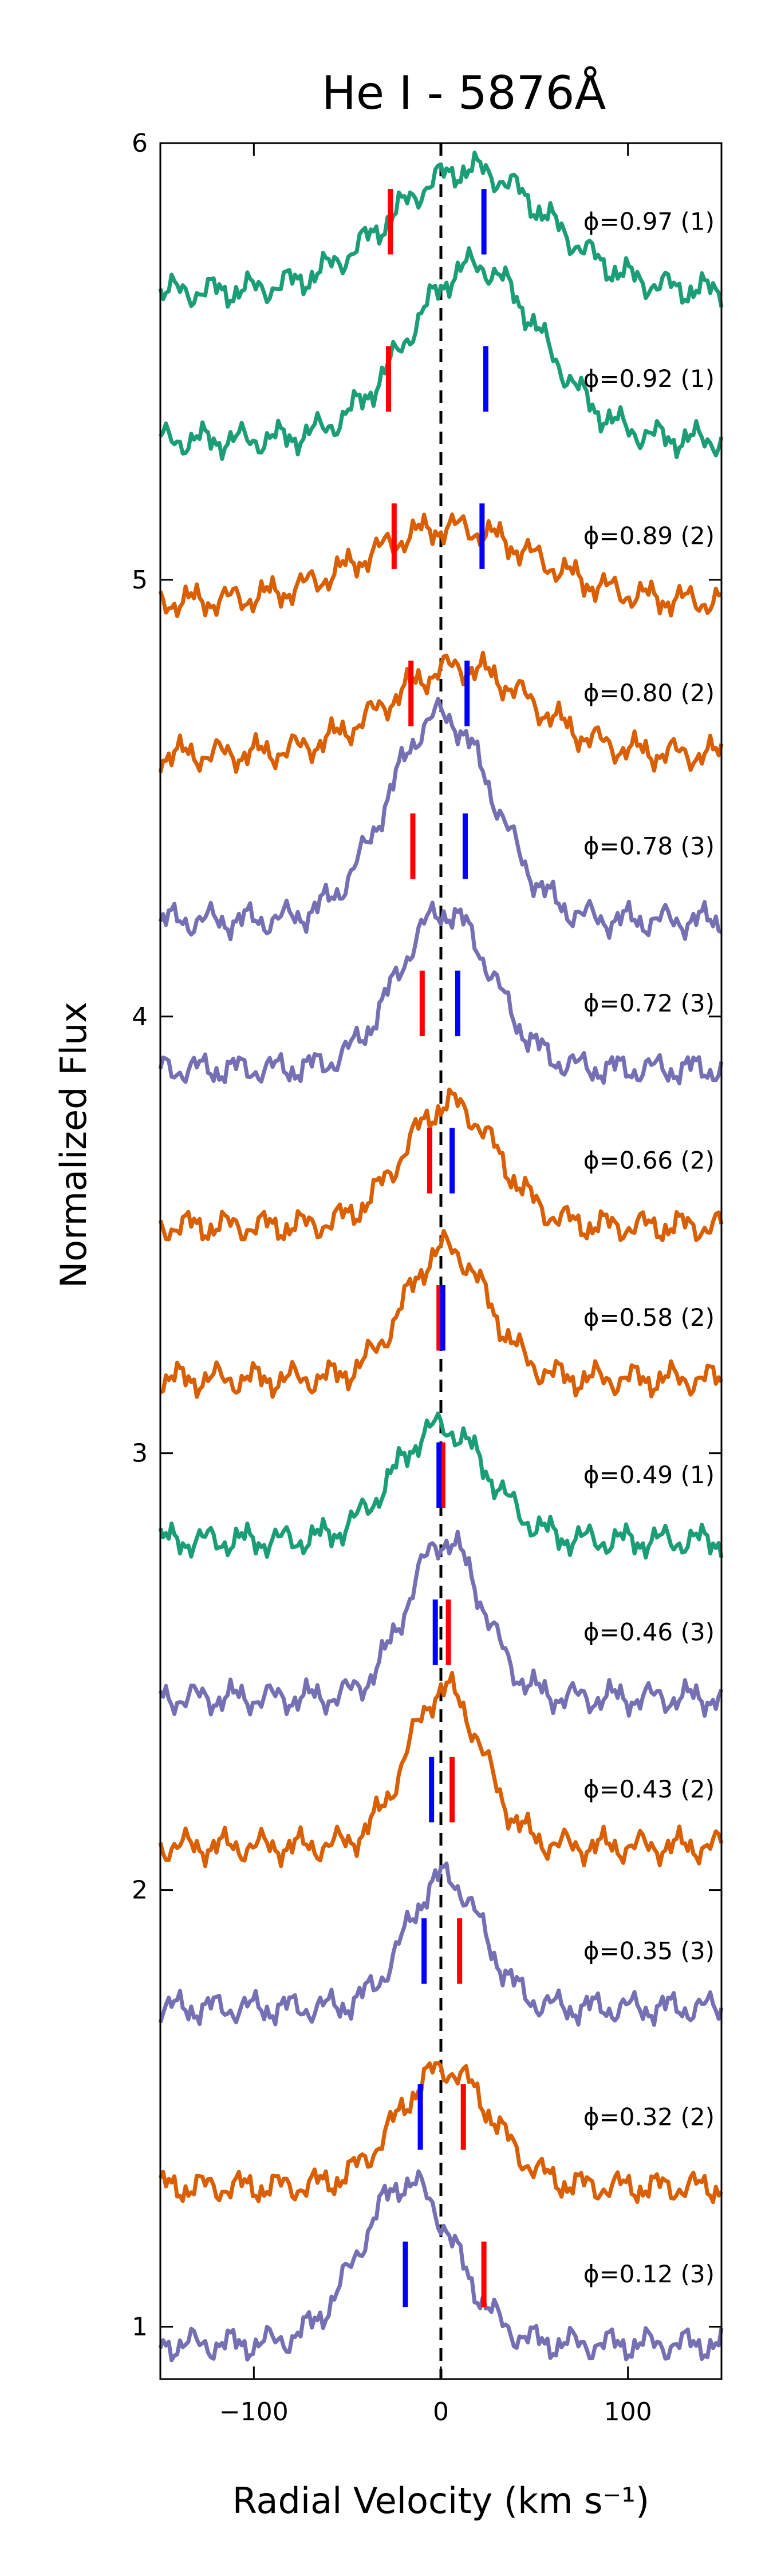 This screenshot has height=2576, width=773. Describe the element at coordinates (649, 1317) in the screenshot. I see `phase-label: ϕ=0.58 (2)` at that location.